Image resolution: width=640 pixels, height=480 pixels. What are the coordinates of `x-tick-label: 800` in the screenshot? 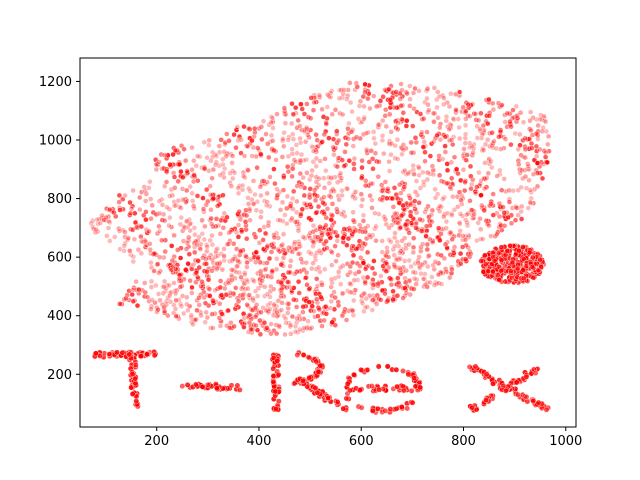 It's located at (463, 441).